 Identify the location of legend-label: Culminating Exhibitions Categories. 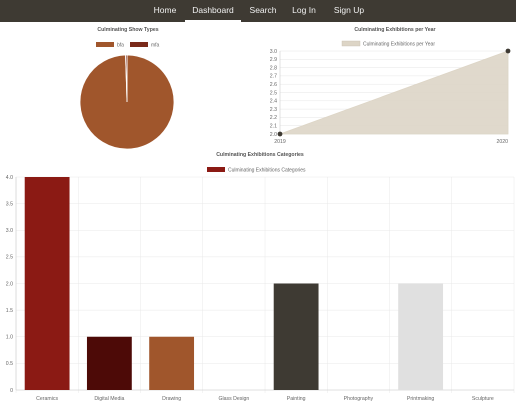
(267, 171).